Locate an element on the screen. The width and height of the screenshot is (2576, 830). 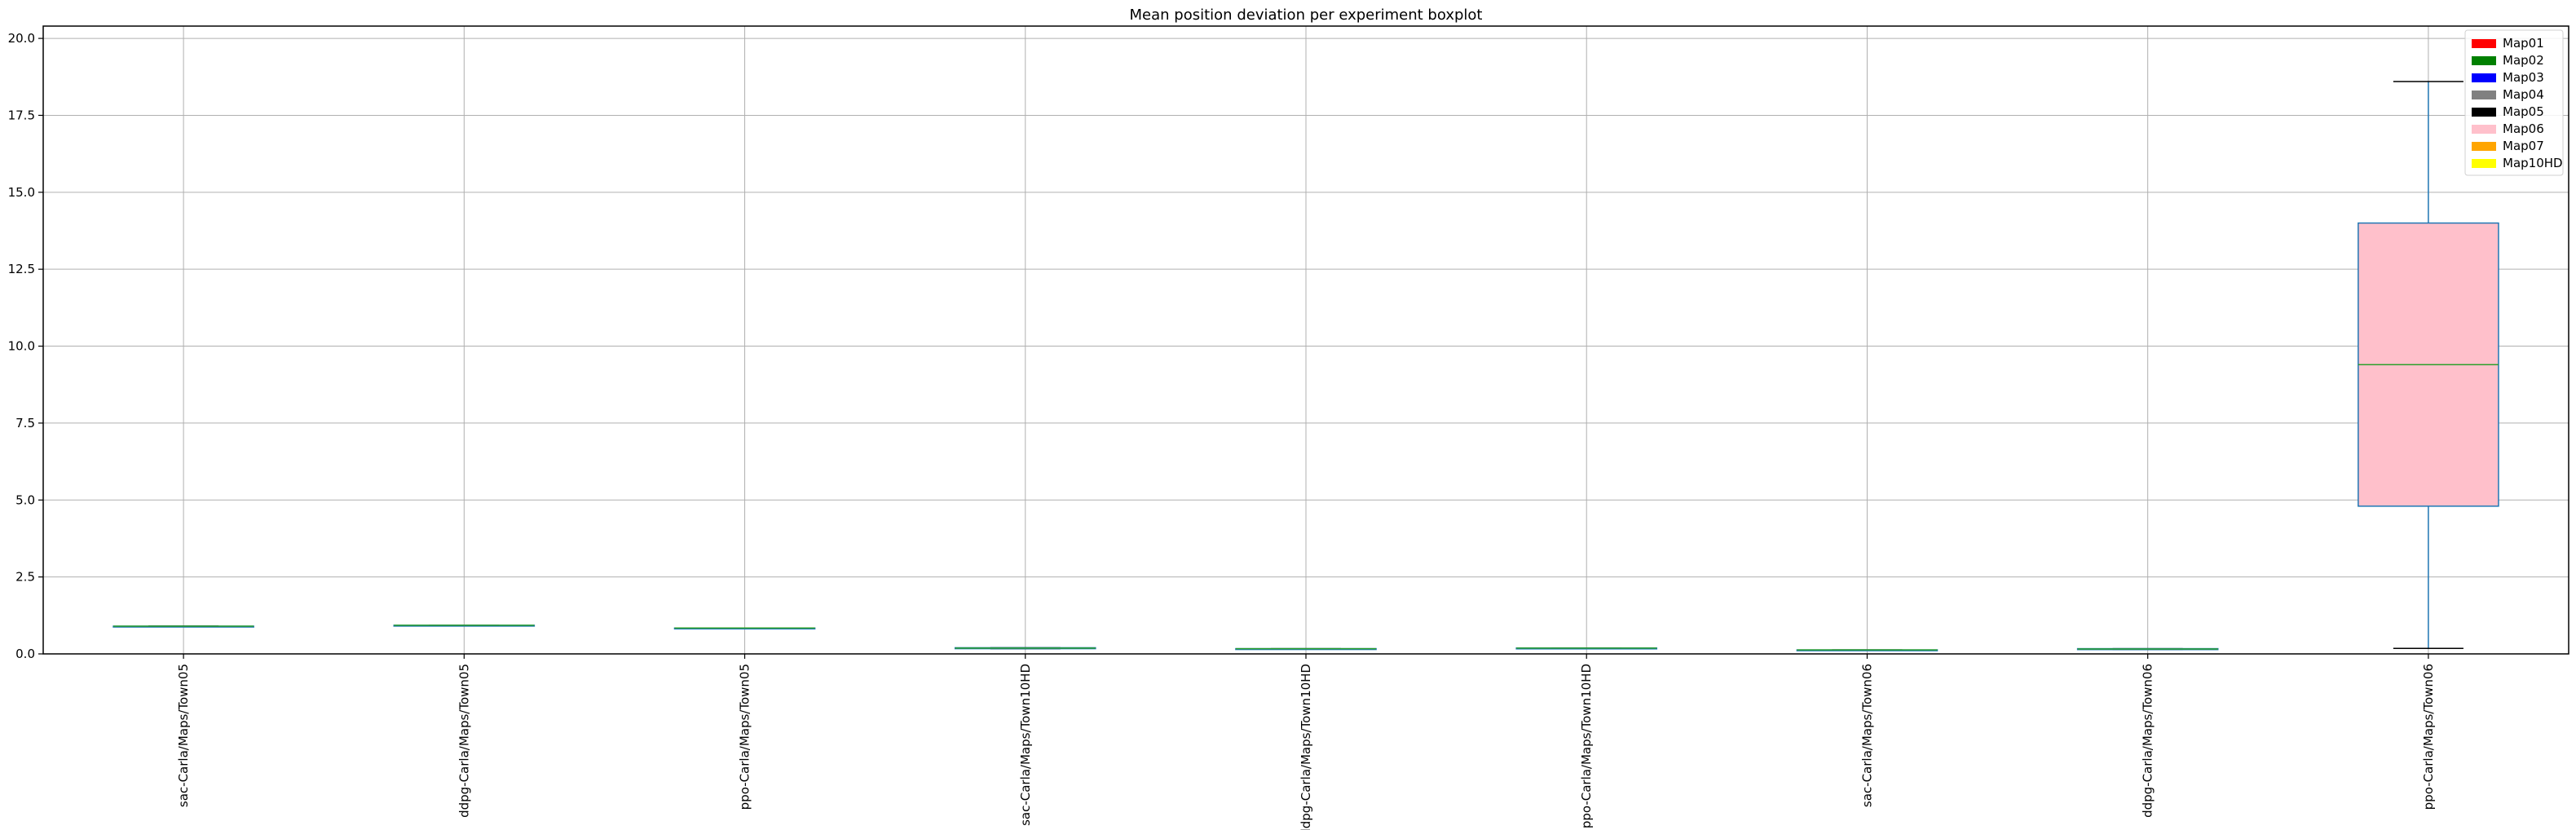
legend-swatch-Map10HD is located at coordinates (2484, 164).